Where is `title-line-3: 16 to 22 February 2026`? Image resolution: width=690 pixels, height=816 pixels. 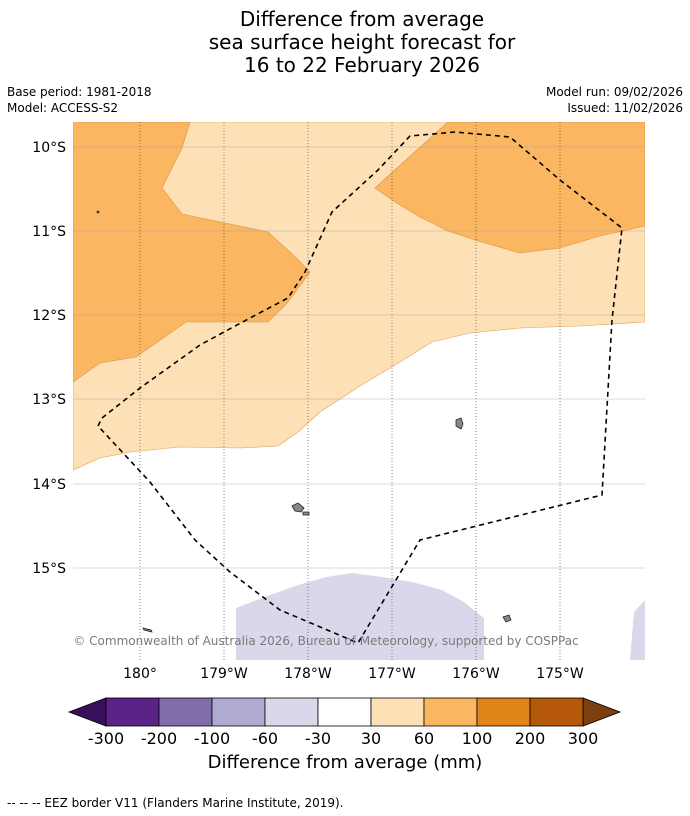 title-line-3: 16 to 22 February 2026 is located at coordinates (362, 65).